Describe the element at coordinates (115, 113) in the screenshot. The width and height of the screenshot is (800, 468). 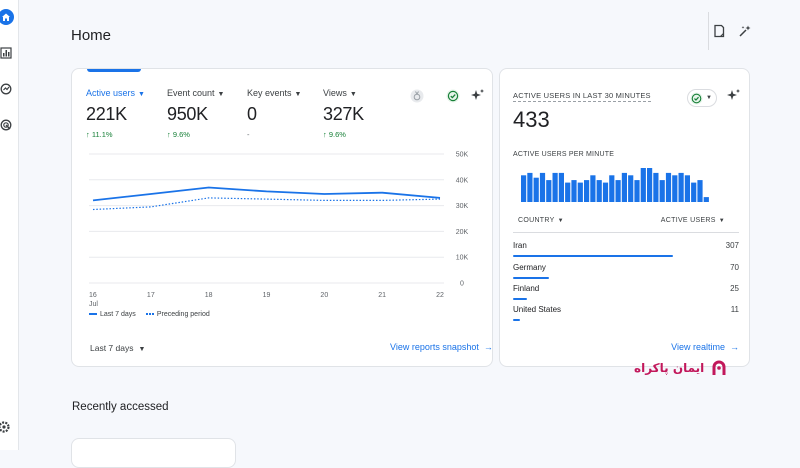
I see `metric-active-users: Active users ▼ 221K ↑ 11.1%` at that location.